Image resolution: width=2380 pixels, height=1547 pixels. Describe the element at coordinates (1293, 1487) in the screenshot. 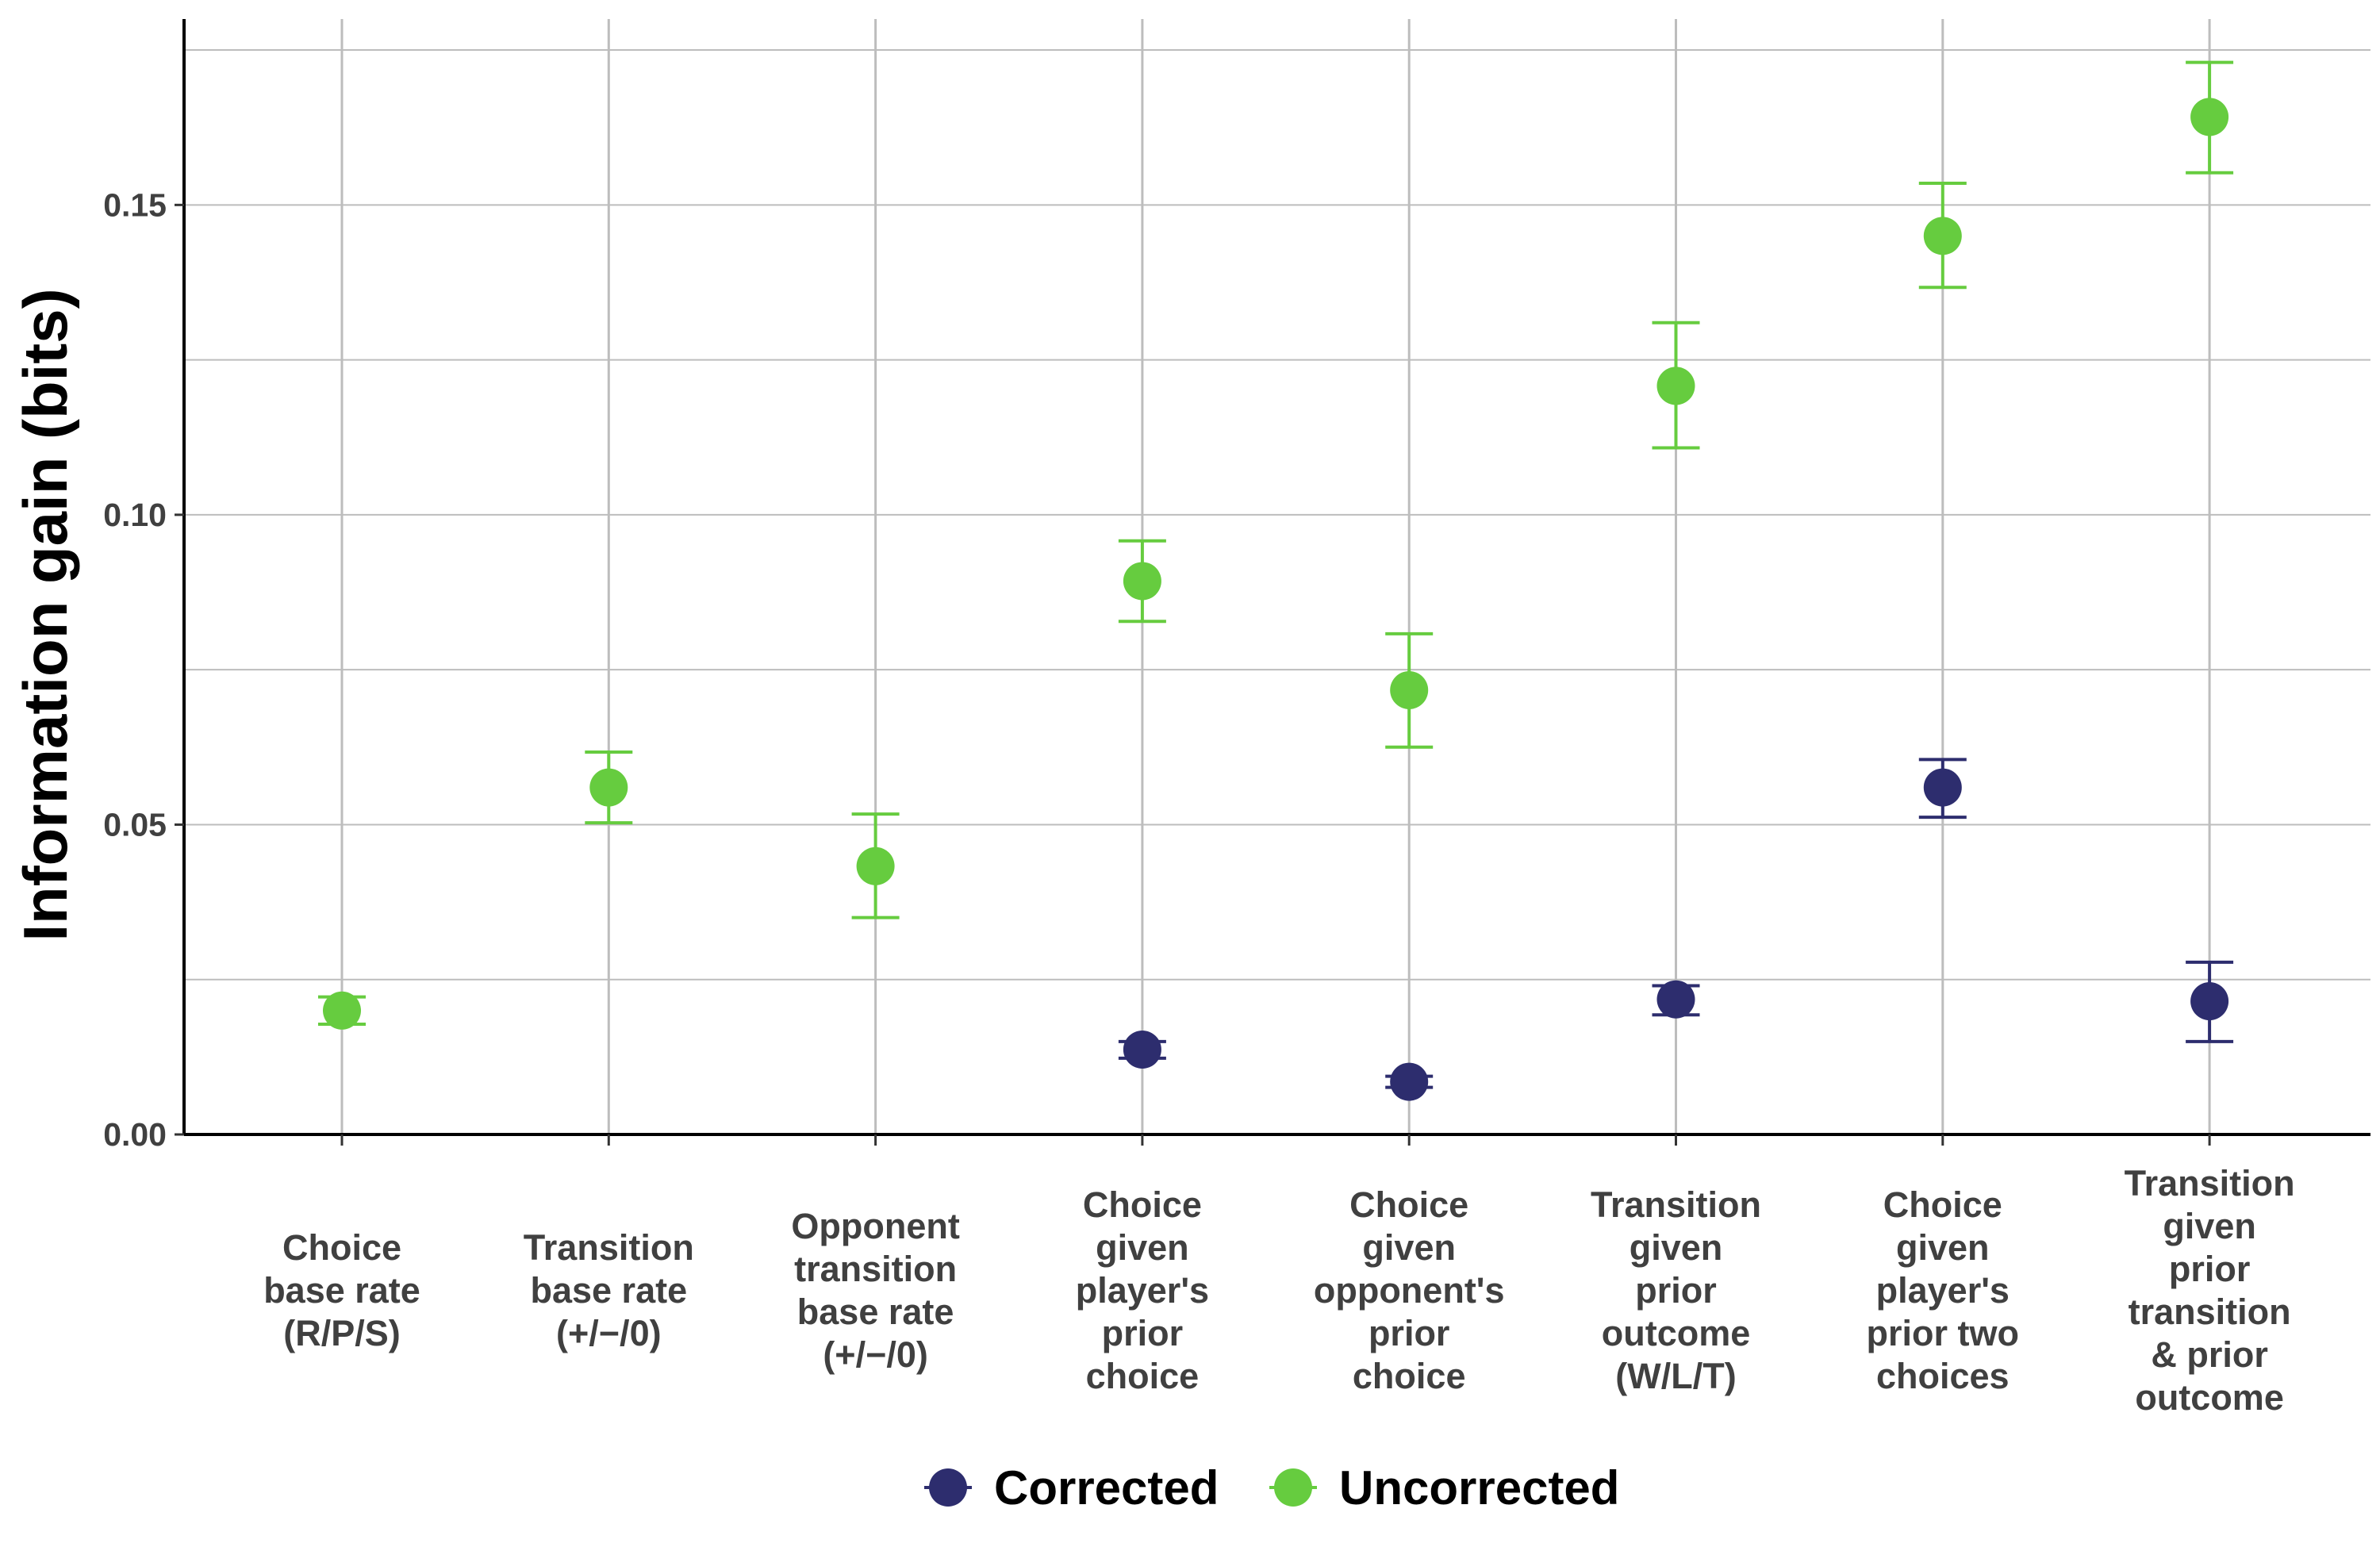

I see `legend-key-uncorrected` at that location.